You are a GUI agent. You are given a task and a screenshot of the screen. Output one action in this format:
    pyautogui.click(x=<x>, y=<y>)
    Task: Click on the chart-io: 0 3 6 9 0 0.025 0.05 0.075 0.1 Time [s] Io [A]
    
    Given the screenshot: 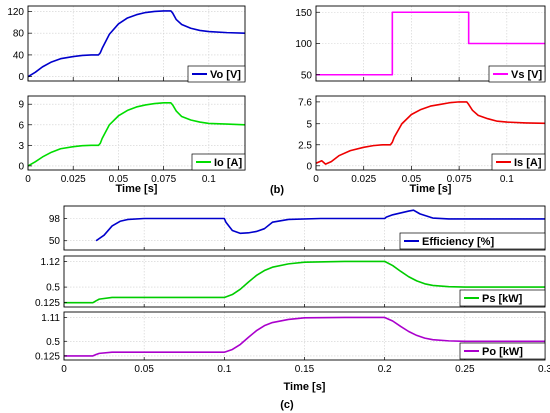 What is the action you would take?
    pyautogui.click(x=132, y=145)
    